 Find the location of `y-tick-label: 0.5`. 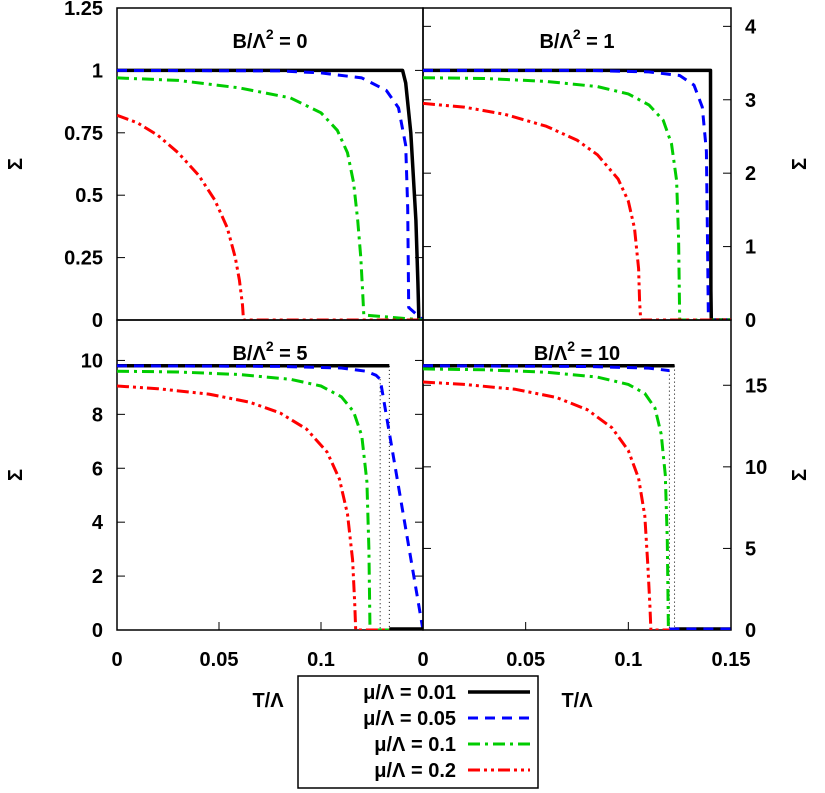

y-tick-label: 0.5 is located at coordinates (89, 196).